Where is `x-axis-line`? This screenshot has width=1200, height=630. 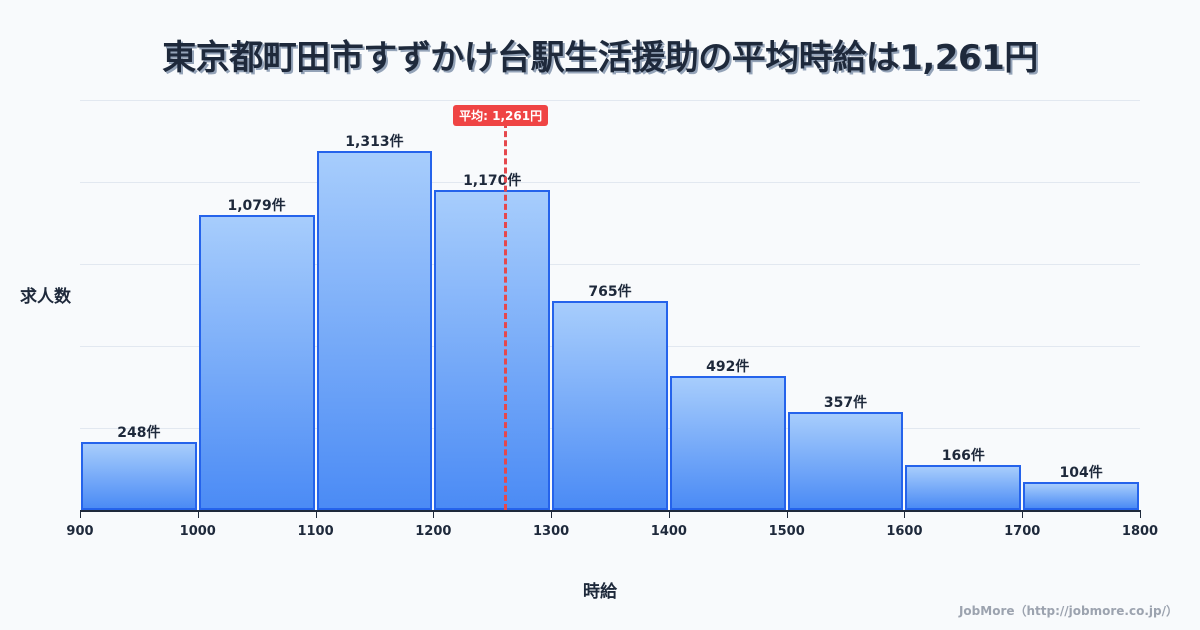
x-axis-line is located at coordinates (610, 511).